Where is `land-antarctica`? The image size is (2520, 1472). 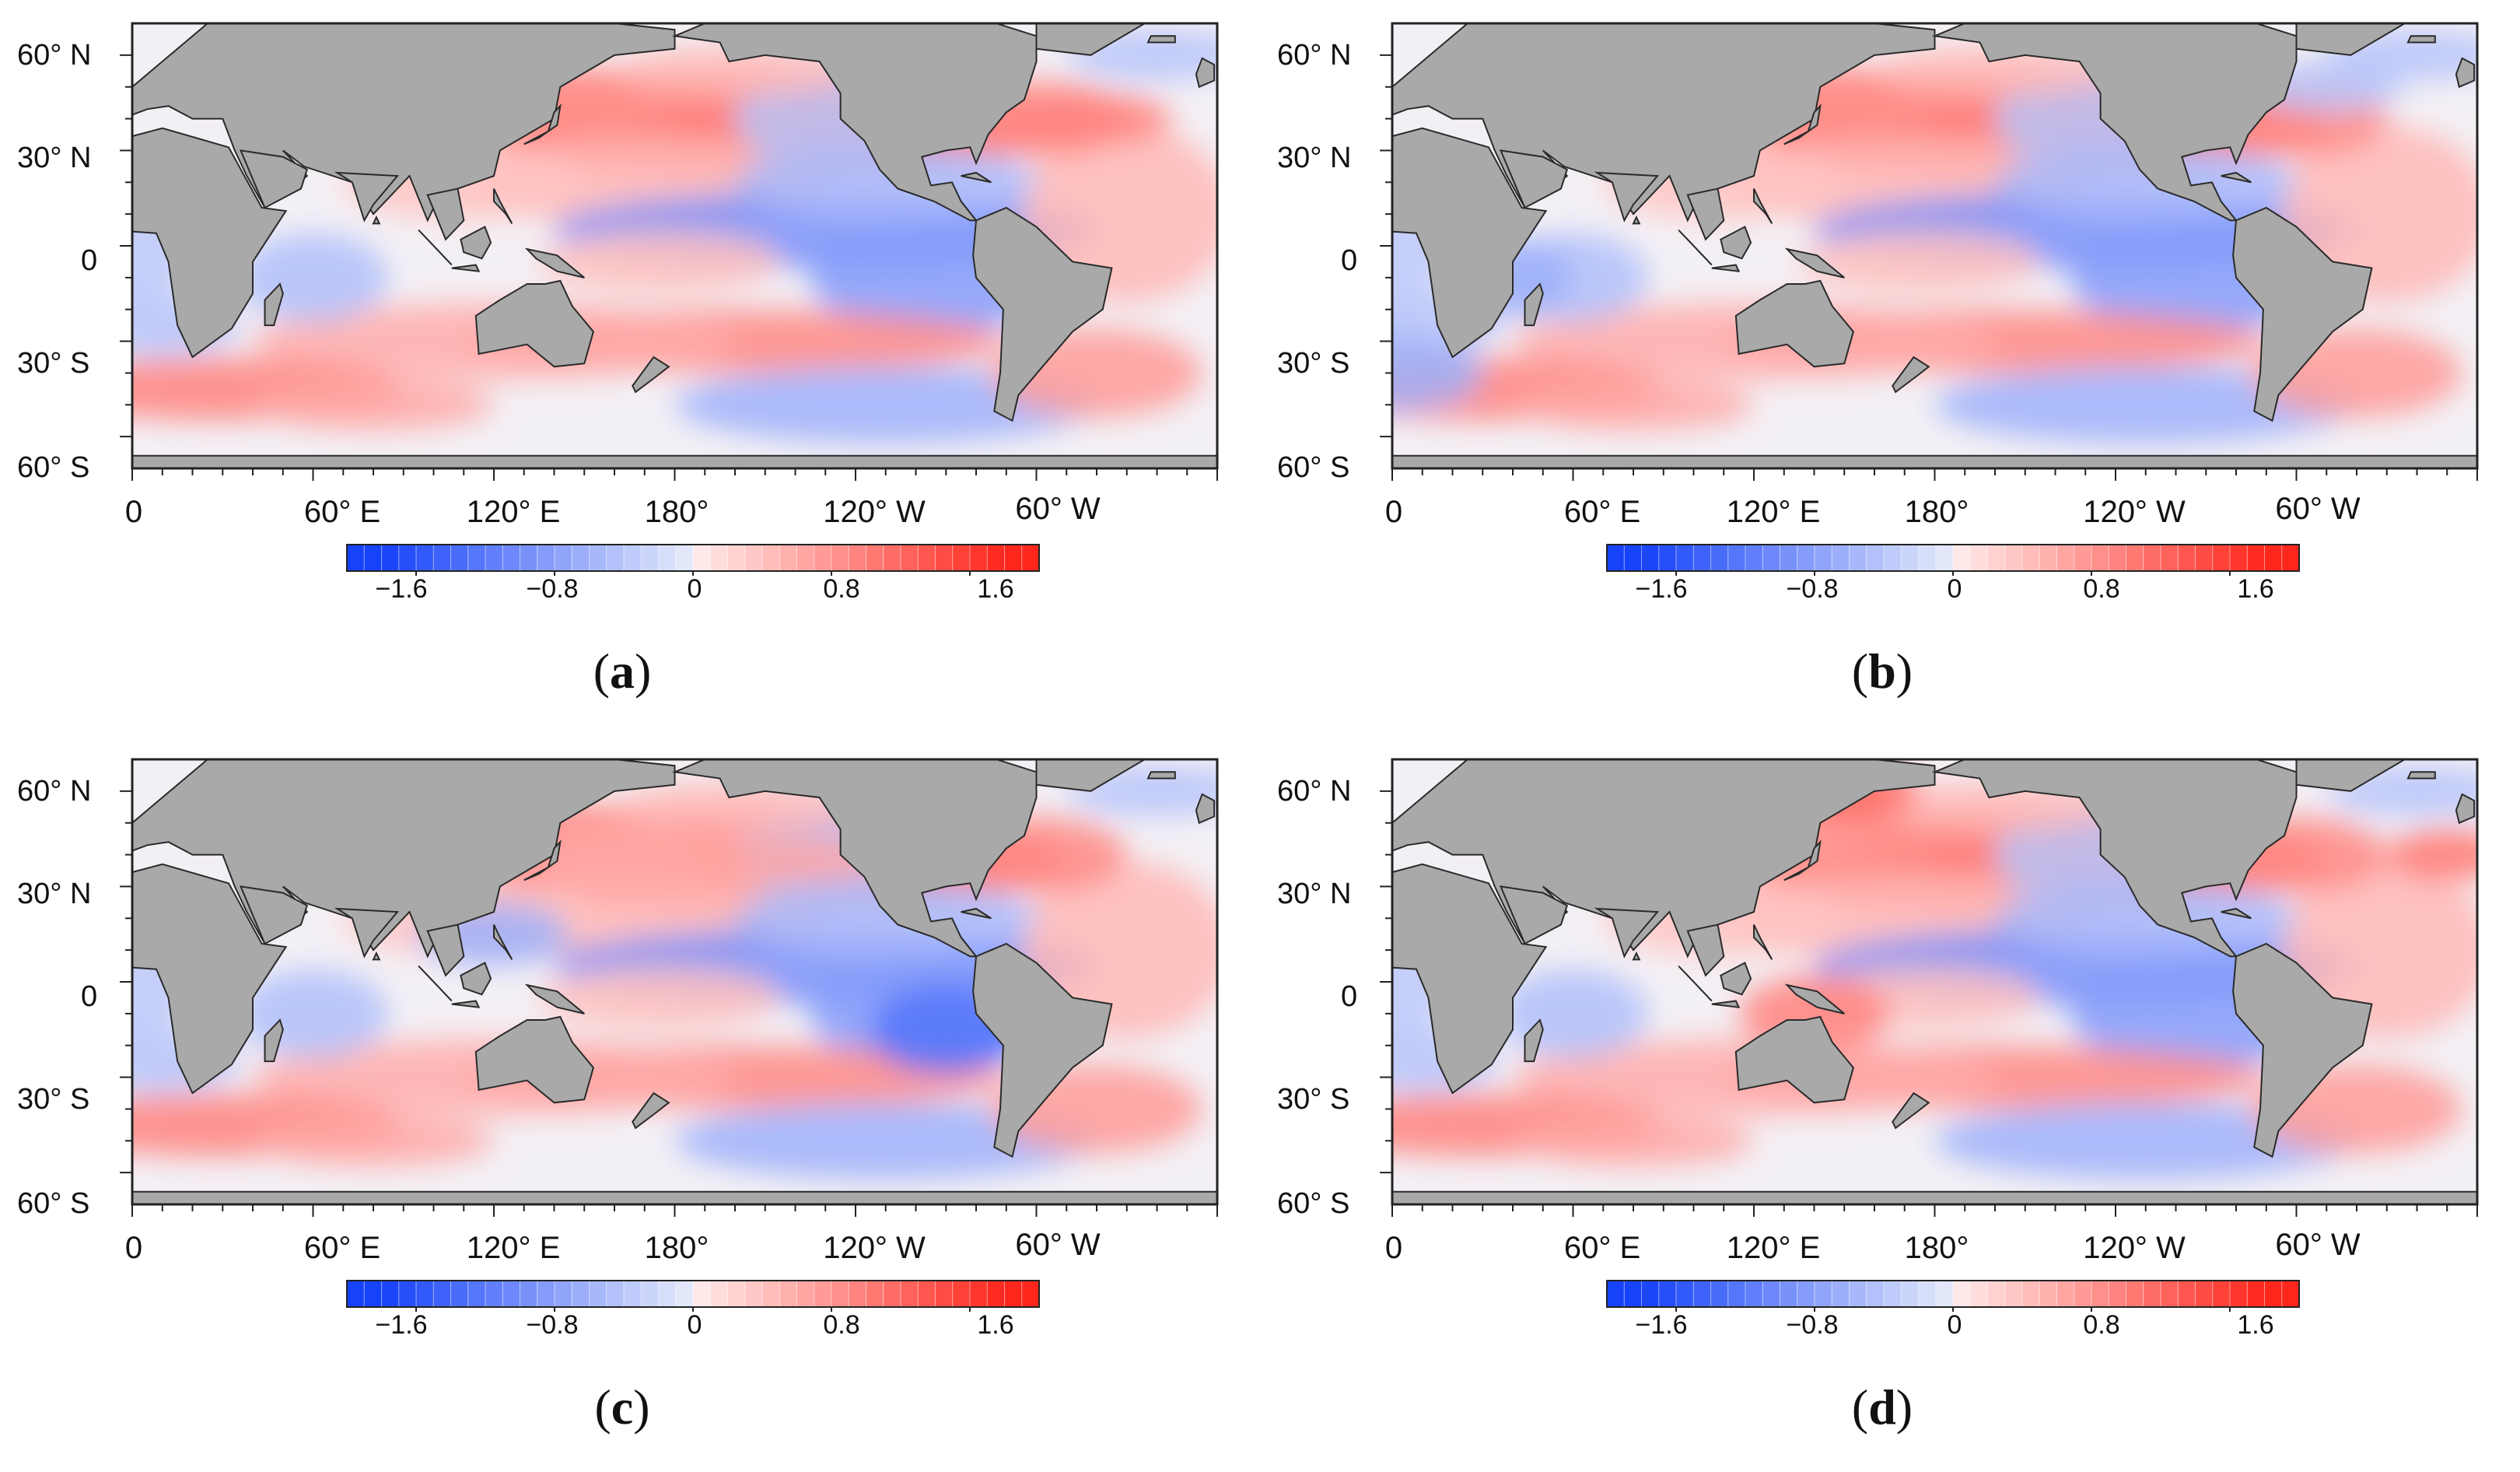
land-antarctica is located at coordinates (675, 461).